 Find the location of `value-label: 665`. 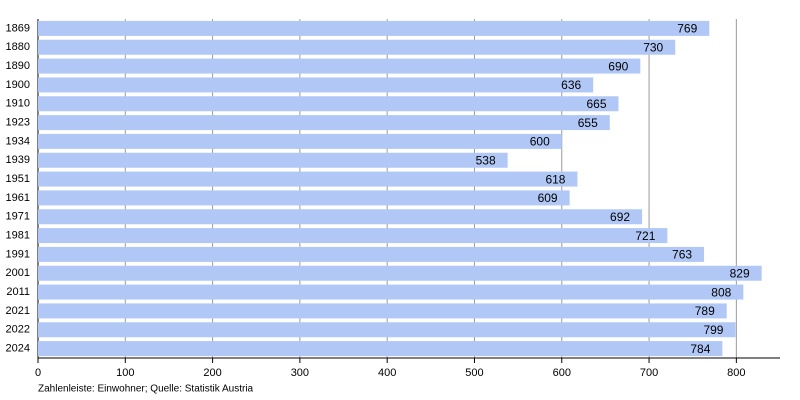

value-label: 665 is located at coordinates (596, 104).